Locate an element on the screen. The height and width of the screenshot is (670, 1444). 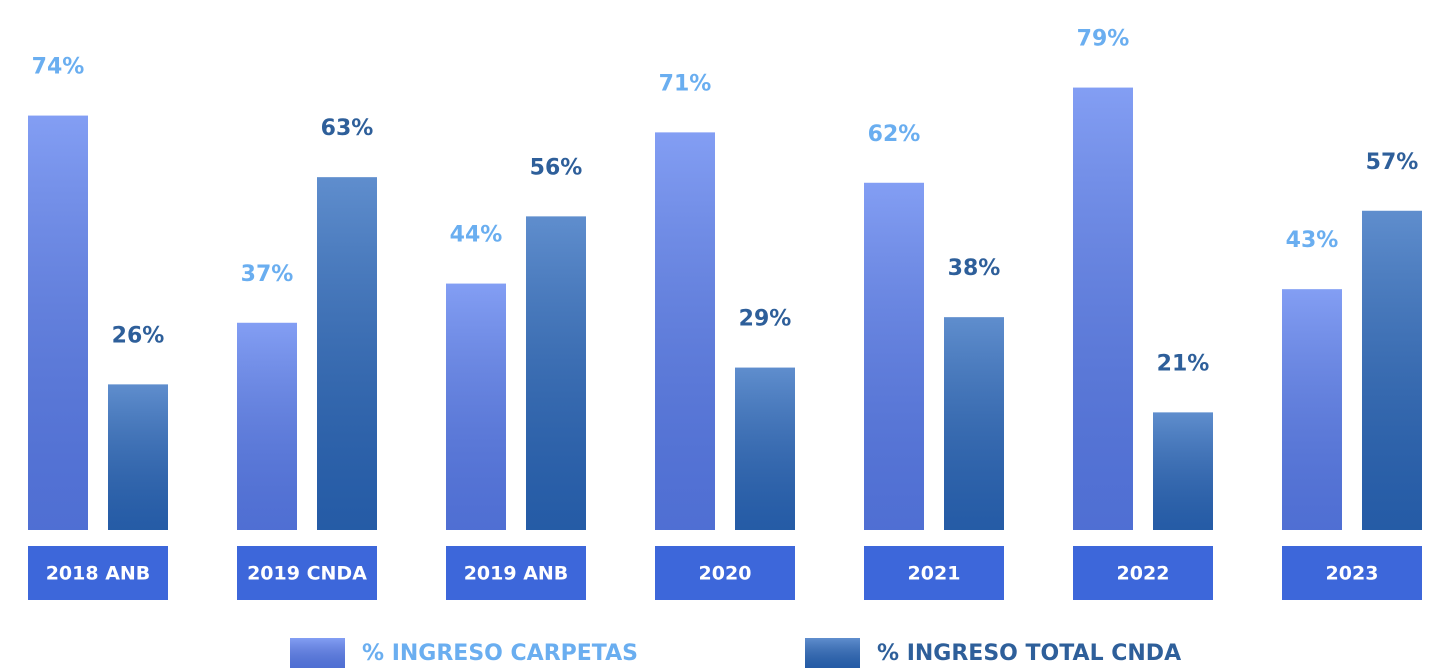
value-label: 71% is located at coordinates (685, 83).